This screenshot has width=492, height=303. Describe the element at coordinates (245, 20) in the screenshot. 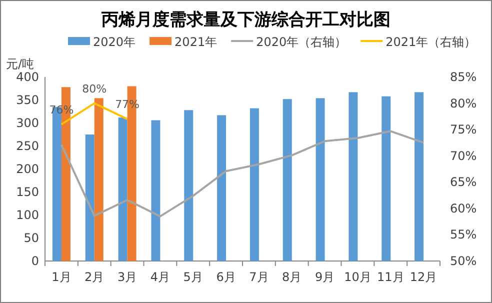

I see `chart-title: 丙烯月度需求量及下游综合开工对比图` at that location.